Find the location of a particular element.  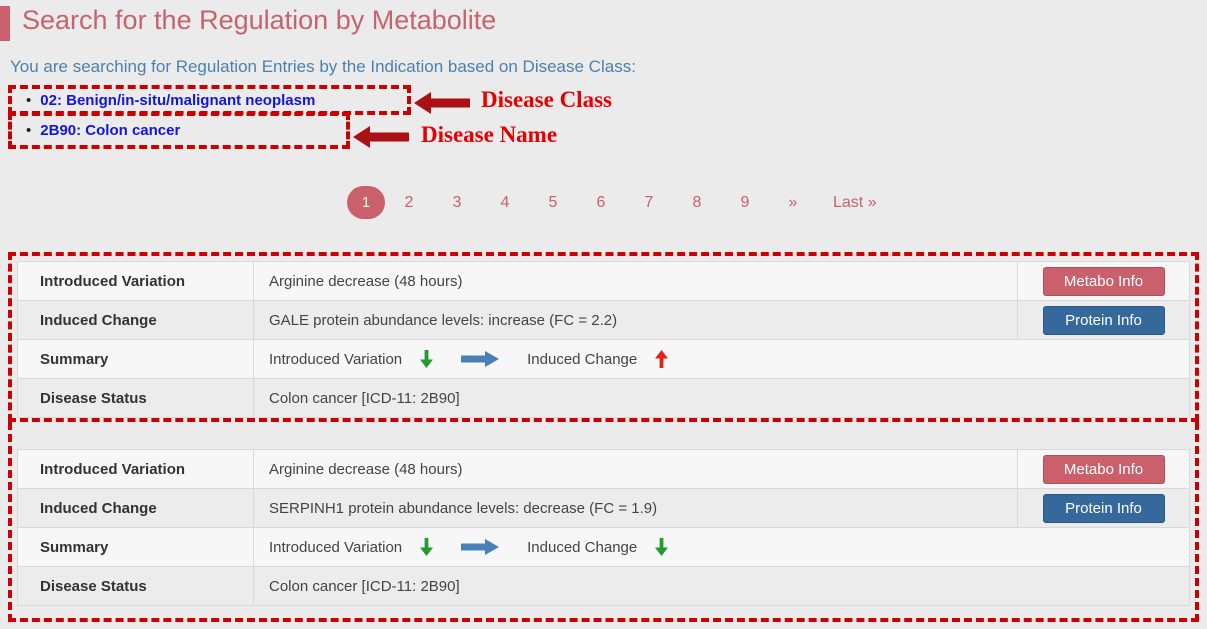

pagination-page-1-current: 1 is located at coordinates (366, 202).